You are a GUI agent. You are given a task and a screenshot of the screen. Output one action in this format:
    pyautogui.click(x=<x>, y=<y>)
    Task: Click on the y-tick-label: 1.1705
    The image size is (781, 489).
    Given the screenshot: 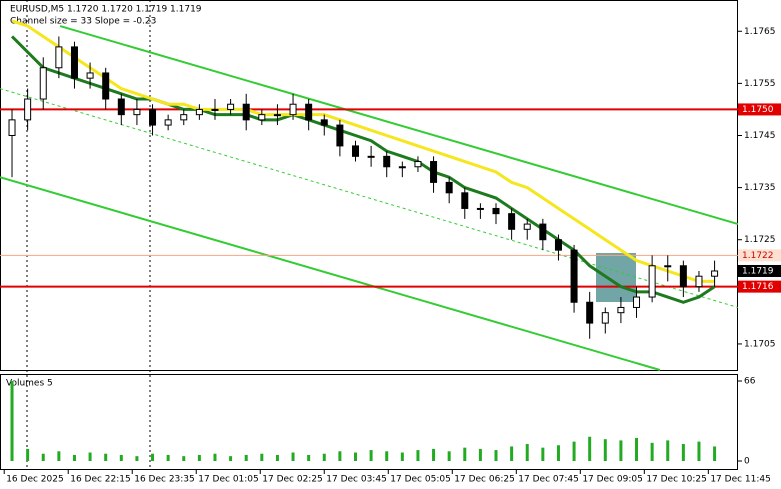 What is the action you would take?
    pyautogui.click(x=760, y=344)
    